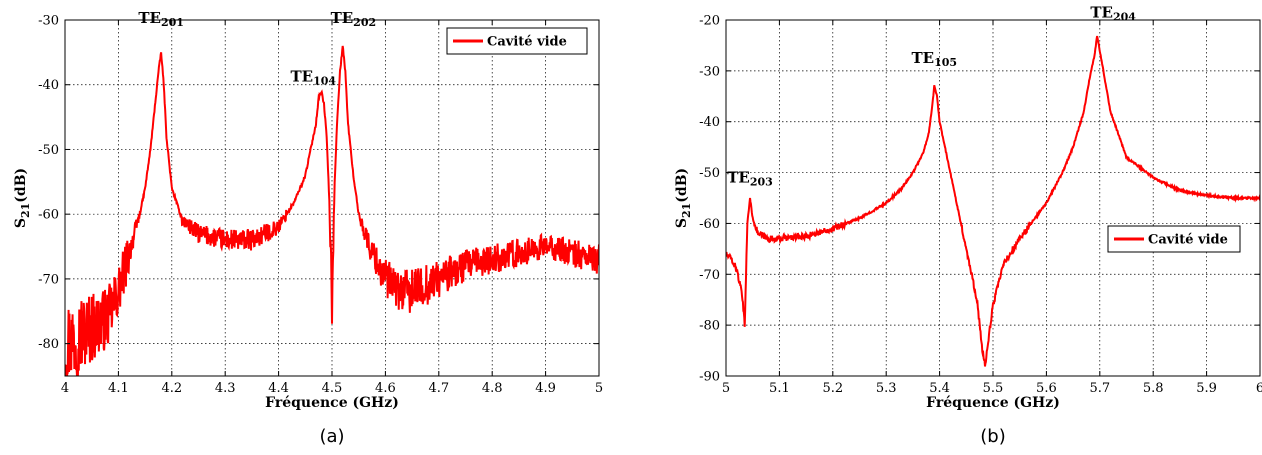 The image size is (1262, 455). What do you see at coordinates (709, 377) in the screenshot?
I see `y-tick-label: -90` at bounding box center [709, 377].